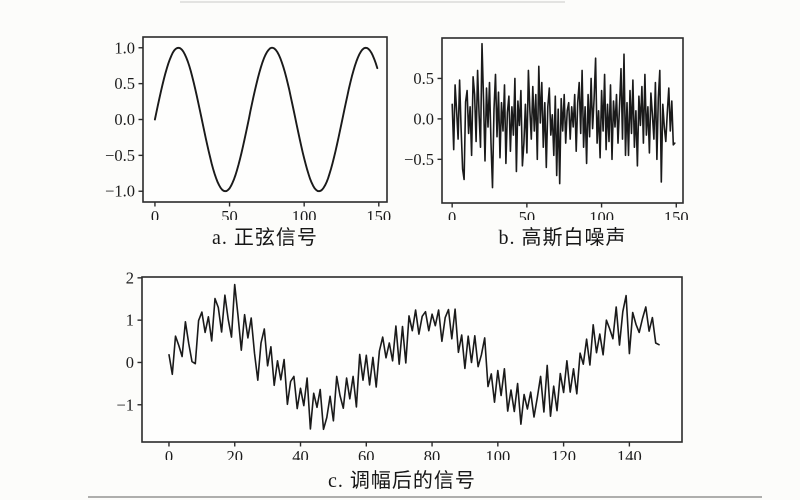 The image size is (800, 500). Describe the element at coordinates (300, 453) in the screenshot. I see `x-tick-label: 40` at that location.